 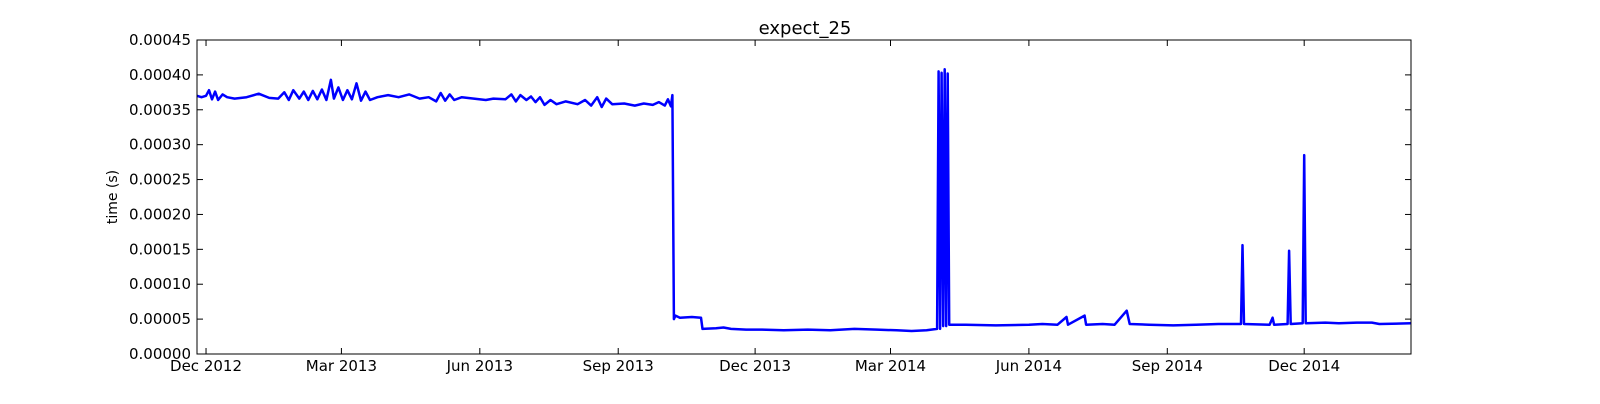 I want to click on x-tick-label: Sep 2014, so click(x=1167, y=366).